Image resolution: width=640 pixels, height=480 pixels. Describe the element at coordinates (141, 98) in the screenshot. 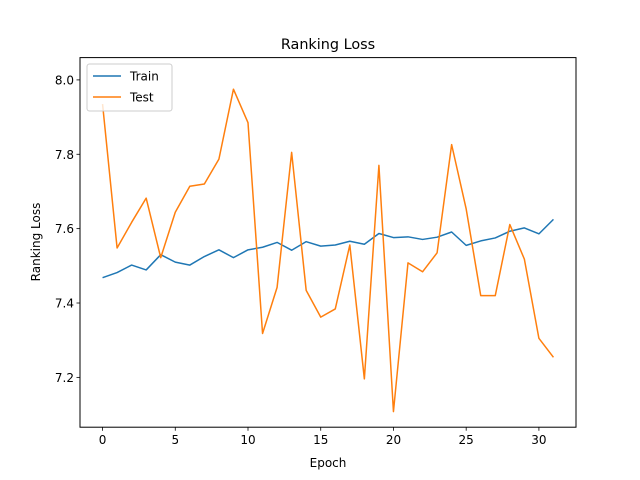

I see `legend-label-test: Test` at that location.